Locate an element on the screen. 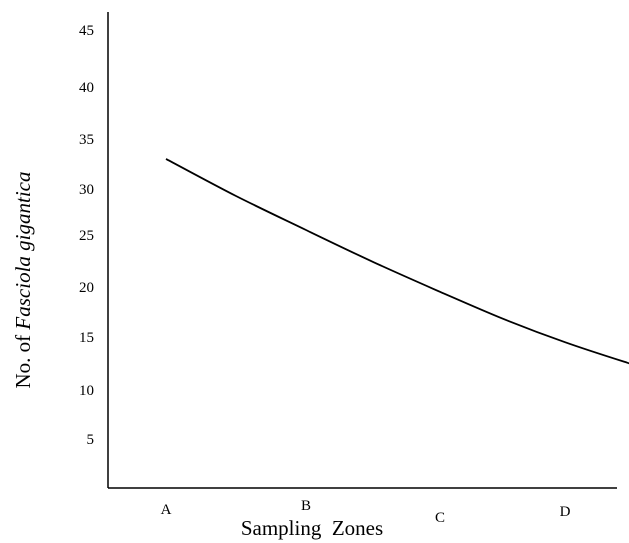 The height and width of the screenshot is (543, 629). x-tick-label: C is located at coordinates (440, 518).